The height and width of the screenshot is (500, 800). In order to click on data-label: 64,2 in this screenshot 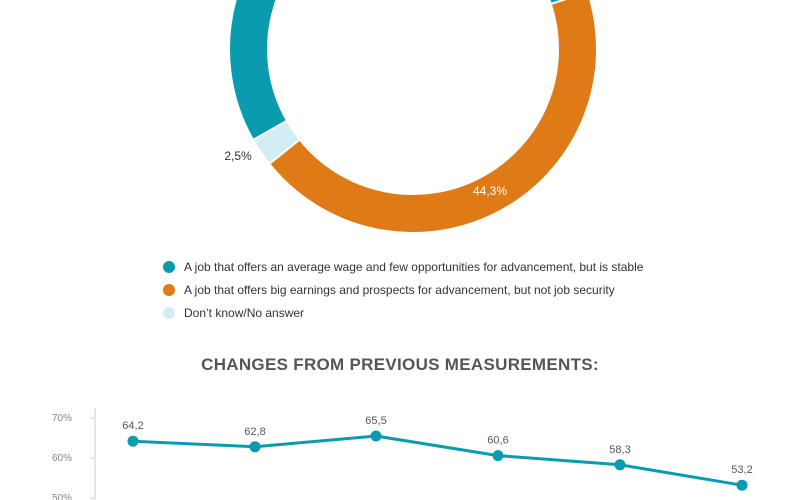, I will do `click(132, 426)`.